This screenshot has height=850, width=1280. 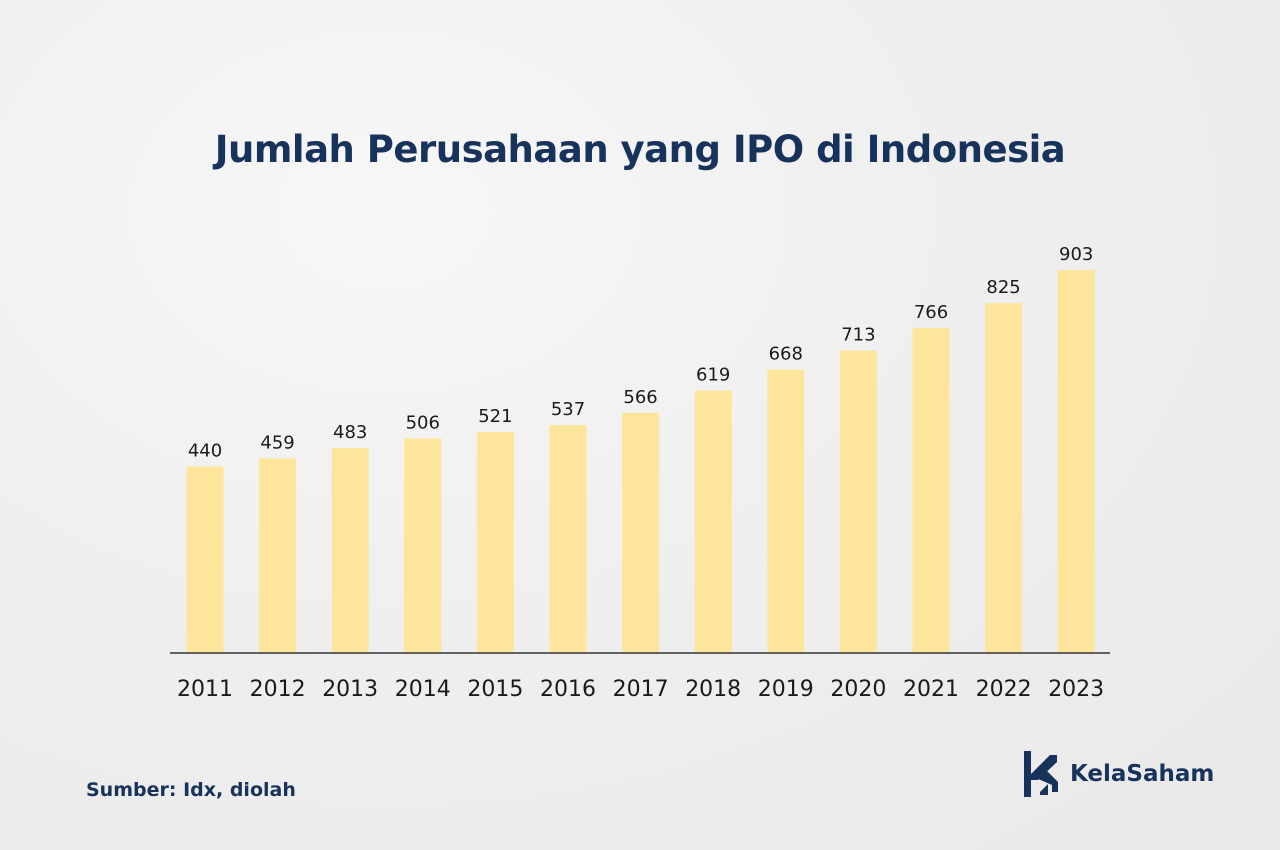 What do you see at coordinates (423, 422) in the screenshot?
I see `value-label-2014: 506` at bounding box center [423, 422].